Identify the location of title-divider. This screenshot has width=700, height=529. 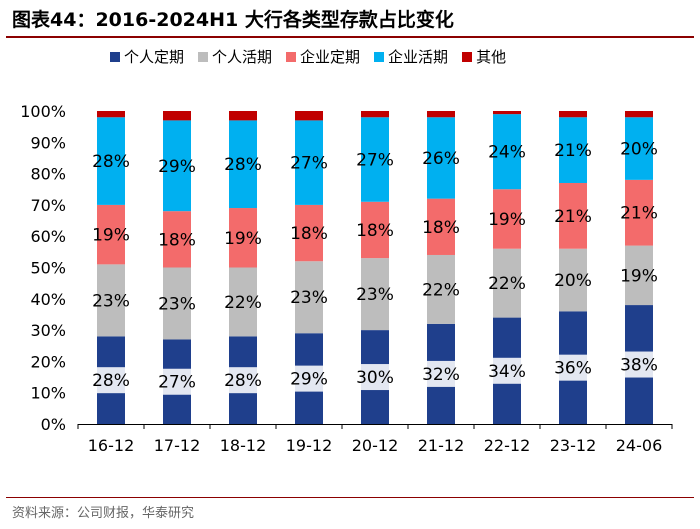
(350, 37).